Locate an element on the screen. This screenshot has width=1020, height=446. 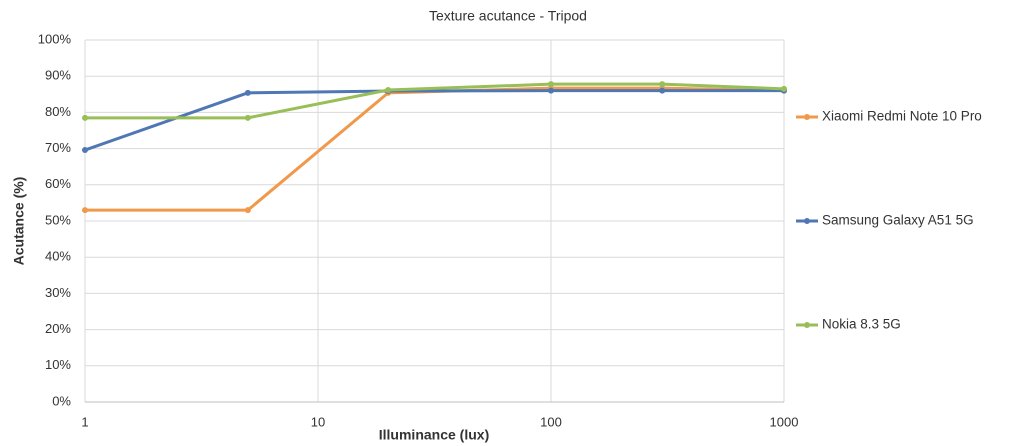
y-tick-label: 100% is located at coordinates (55, 38).